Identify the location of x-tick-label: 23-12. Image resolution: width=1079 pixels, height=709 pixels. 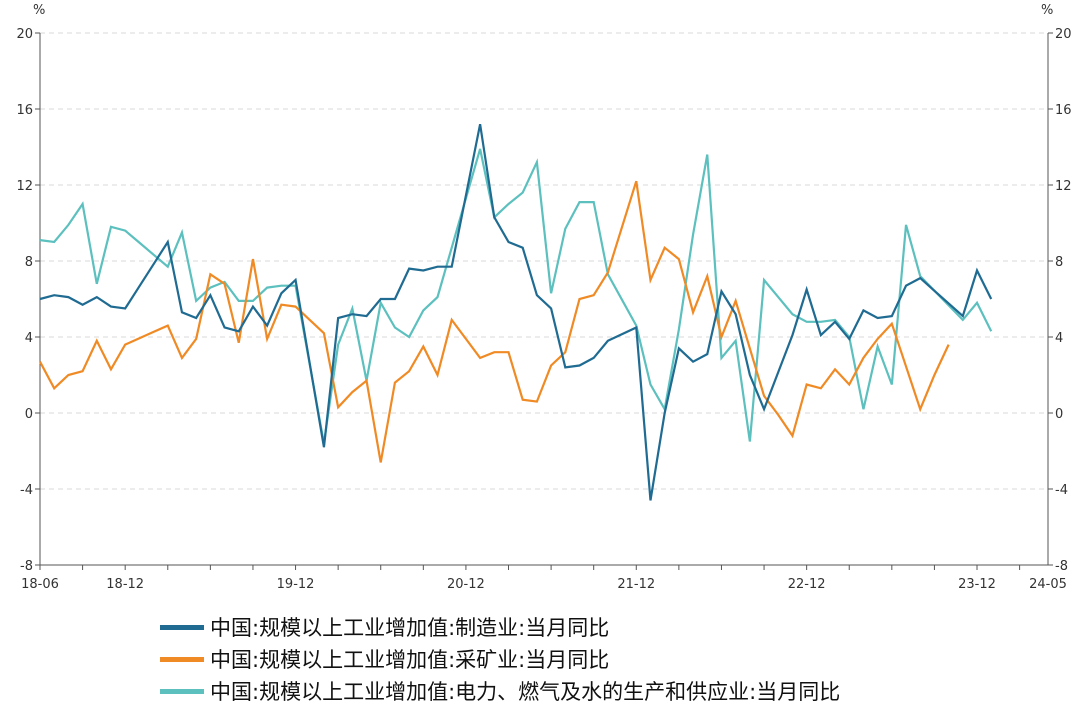
(977, 584).